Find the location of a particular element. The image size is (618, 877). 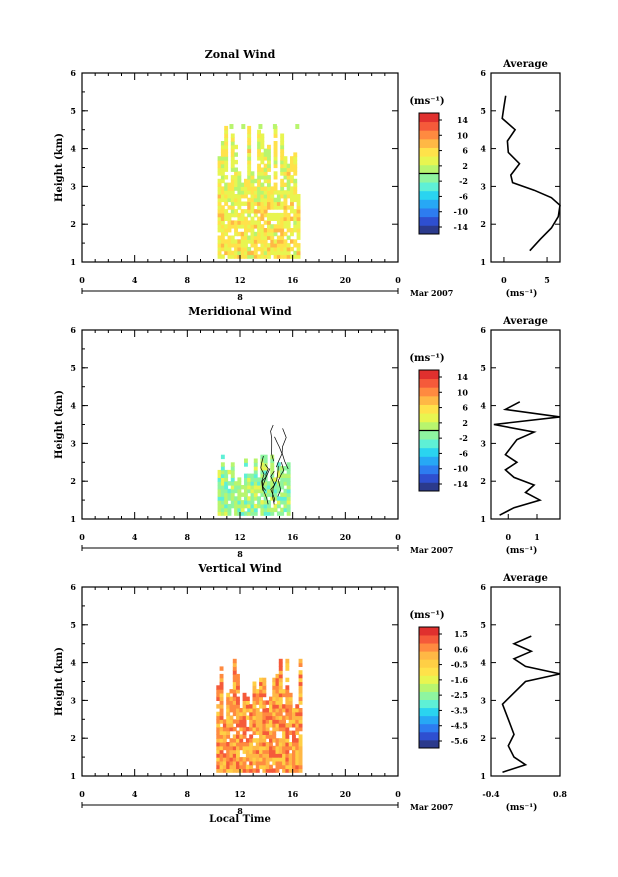

avg-y-tick-label: 3 is located at coordinates (483, 700).